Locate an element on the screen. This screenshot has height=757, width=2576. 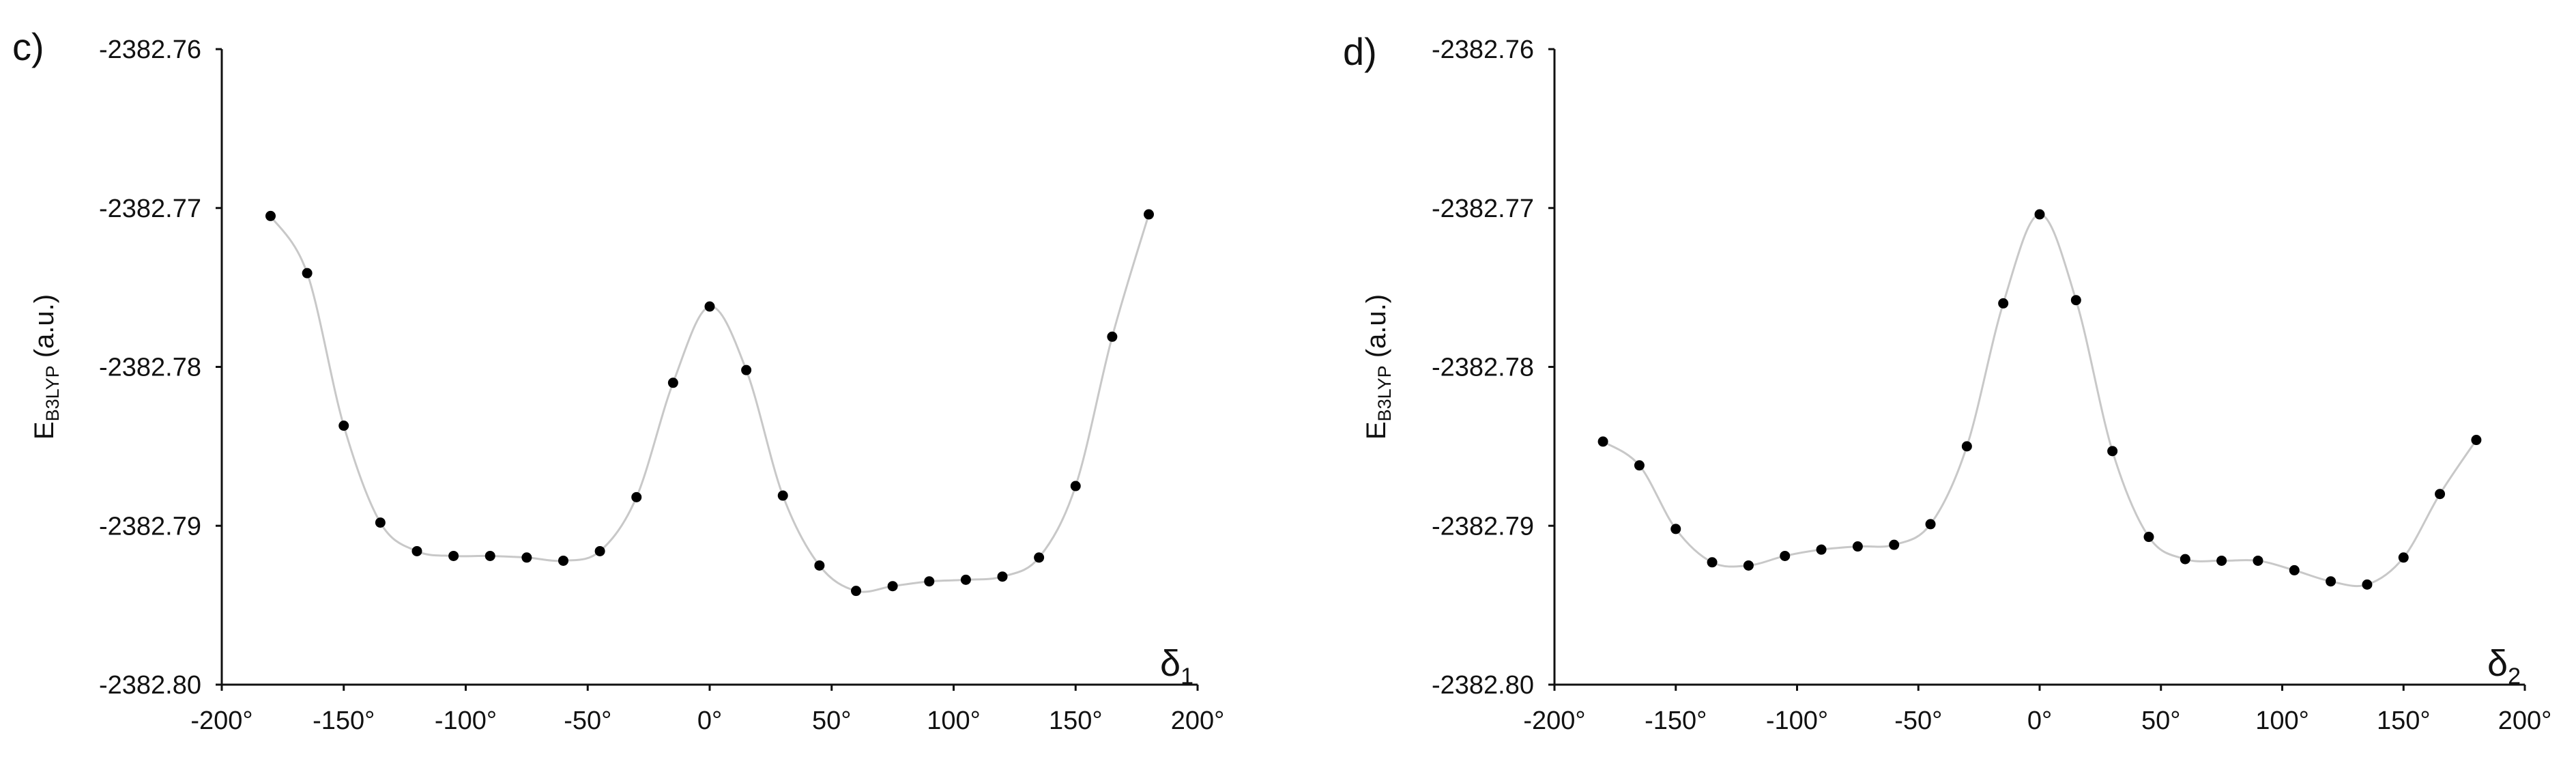
panel-label: d) is located at coordinates (1360, 52).